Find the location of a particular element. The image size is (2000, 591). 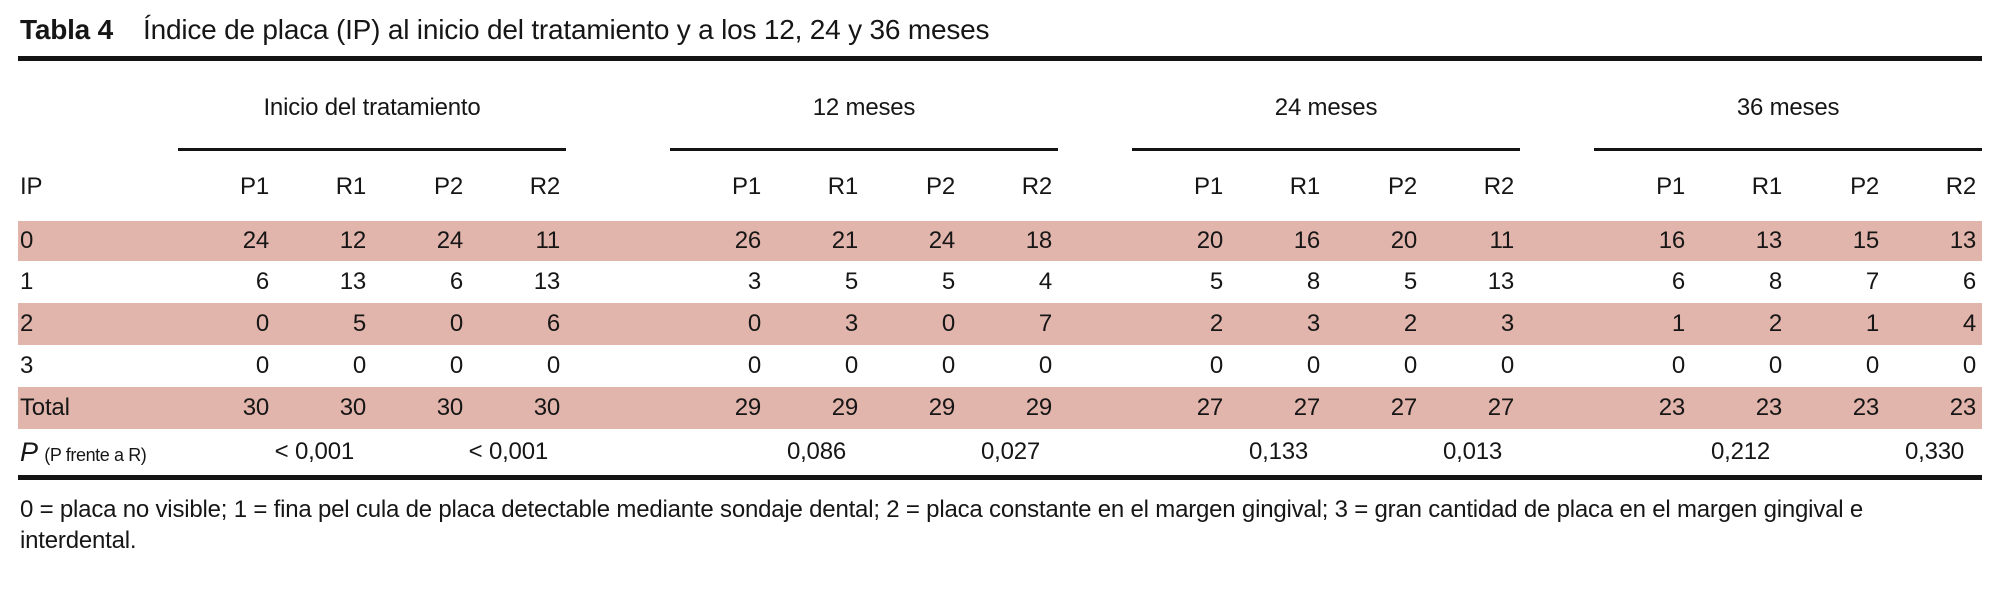

p-sub-label: (P frente a R) is located at coordinates (95, 454).